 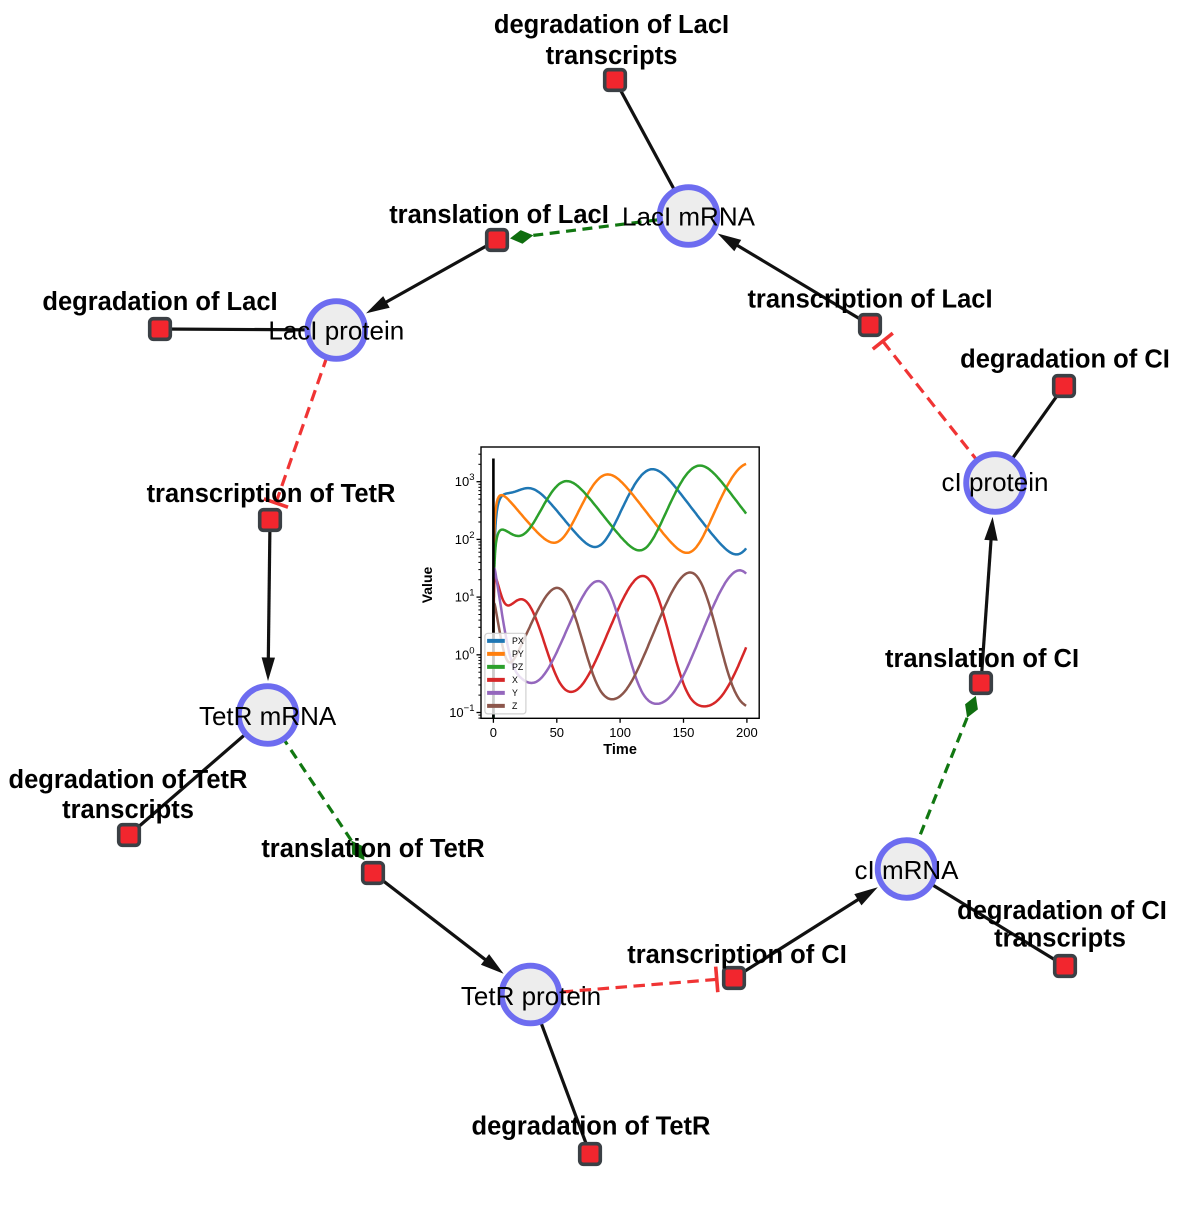 What do you see at coordinates (518, 641) in the screenshot?
I see `svg-text: PX` at bounding box center [518, 641].